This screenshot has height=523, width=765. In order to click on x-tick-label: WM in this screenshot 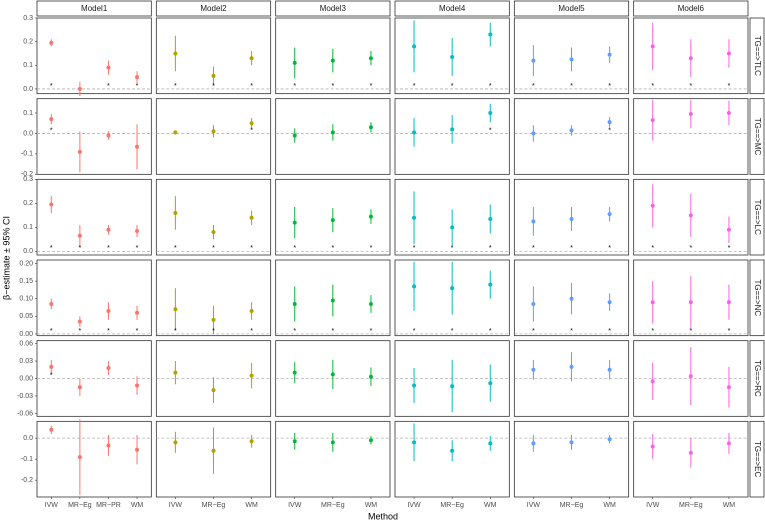, I will do `click(490, 505)`.